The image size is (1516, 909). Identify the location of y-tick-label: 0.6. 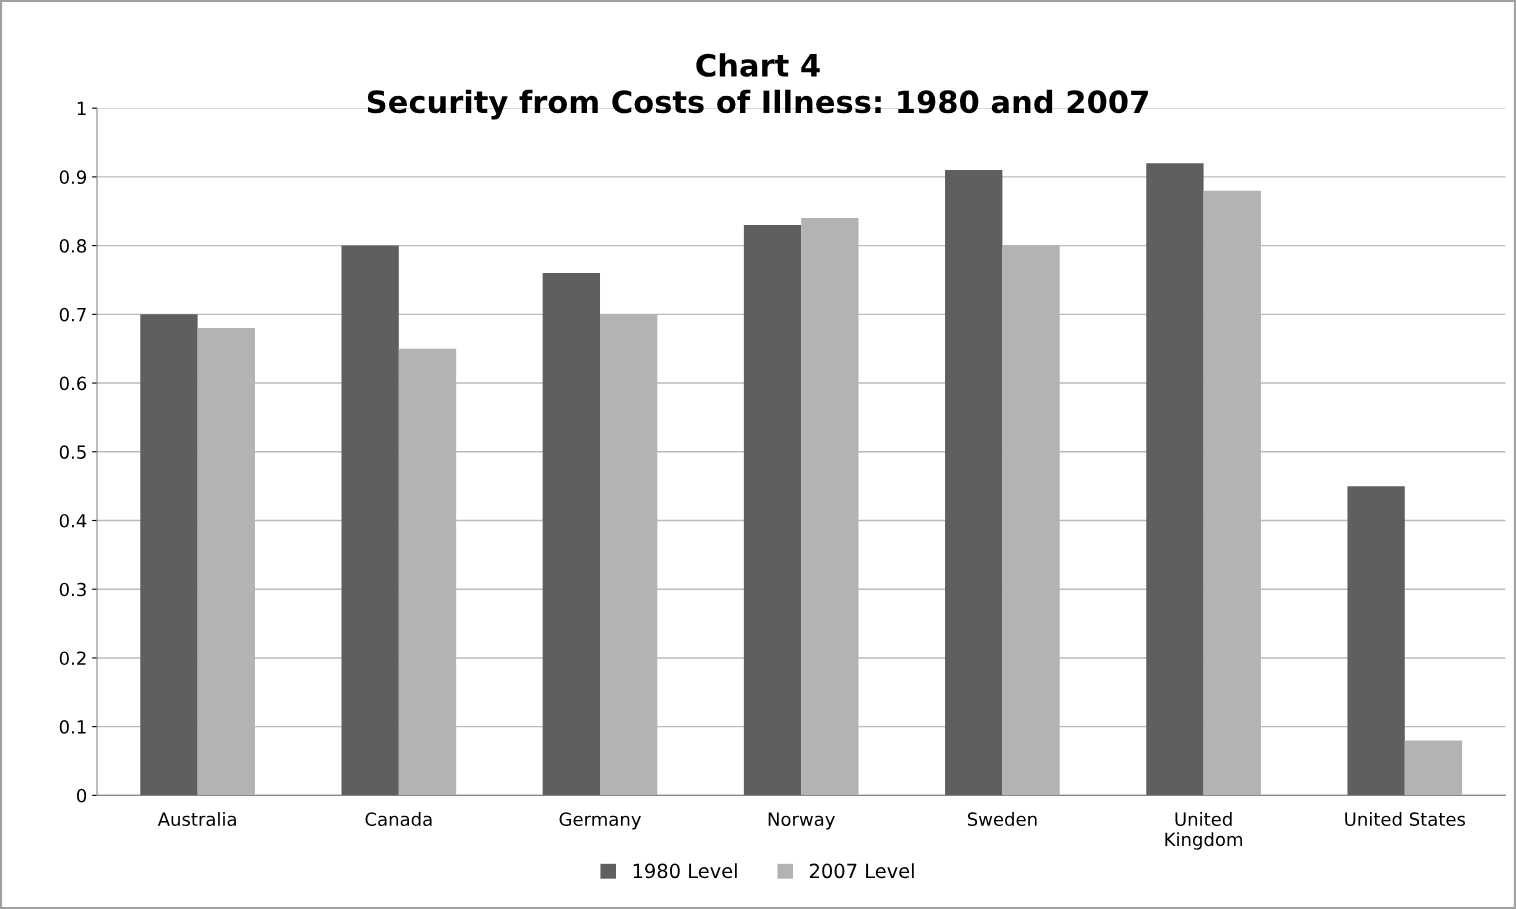
(73, 383).